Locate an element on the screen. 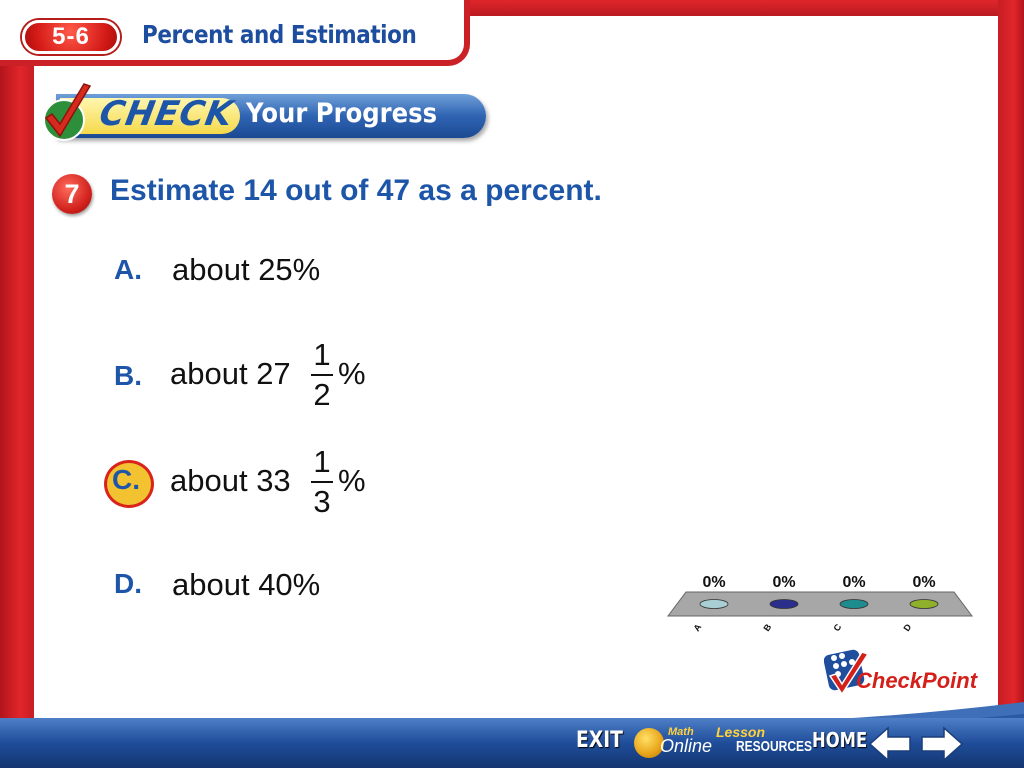 The height and width of the screenshot is (768, 1024). chart-value-label-c: 0% is located at coordinates (853, 582).